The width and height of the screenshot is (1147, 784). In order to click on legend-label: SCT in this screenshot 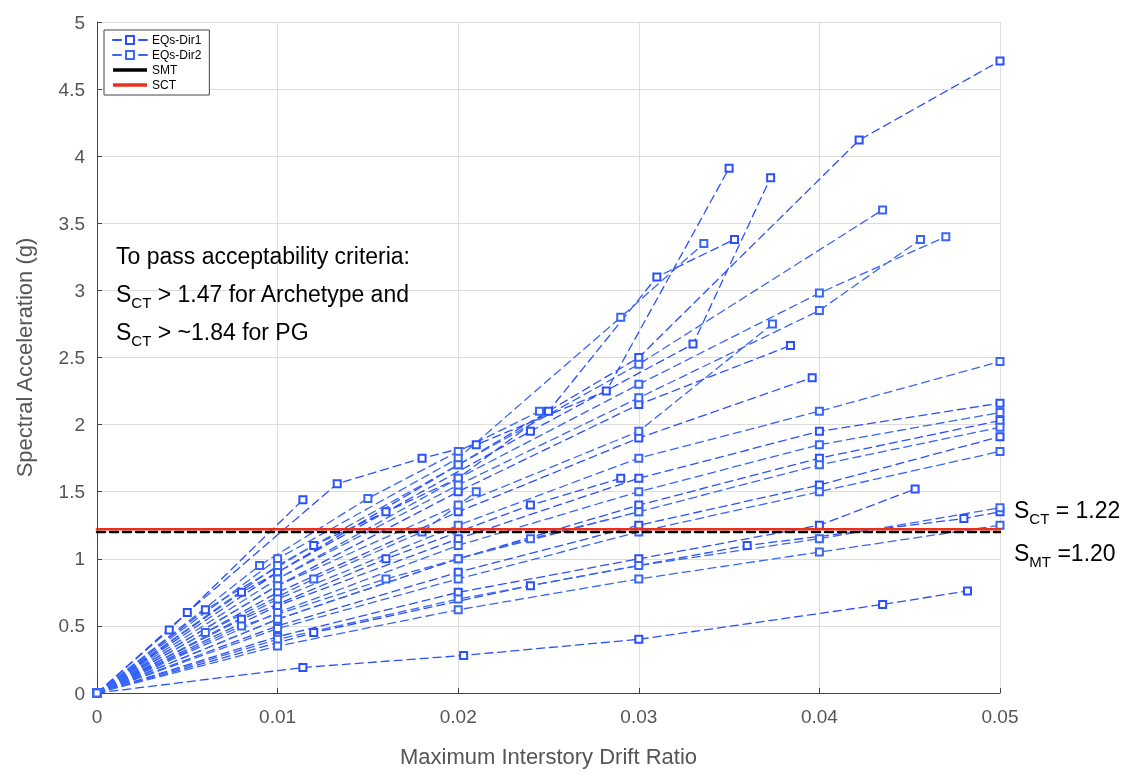, I will do `click(164, 85)`.